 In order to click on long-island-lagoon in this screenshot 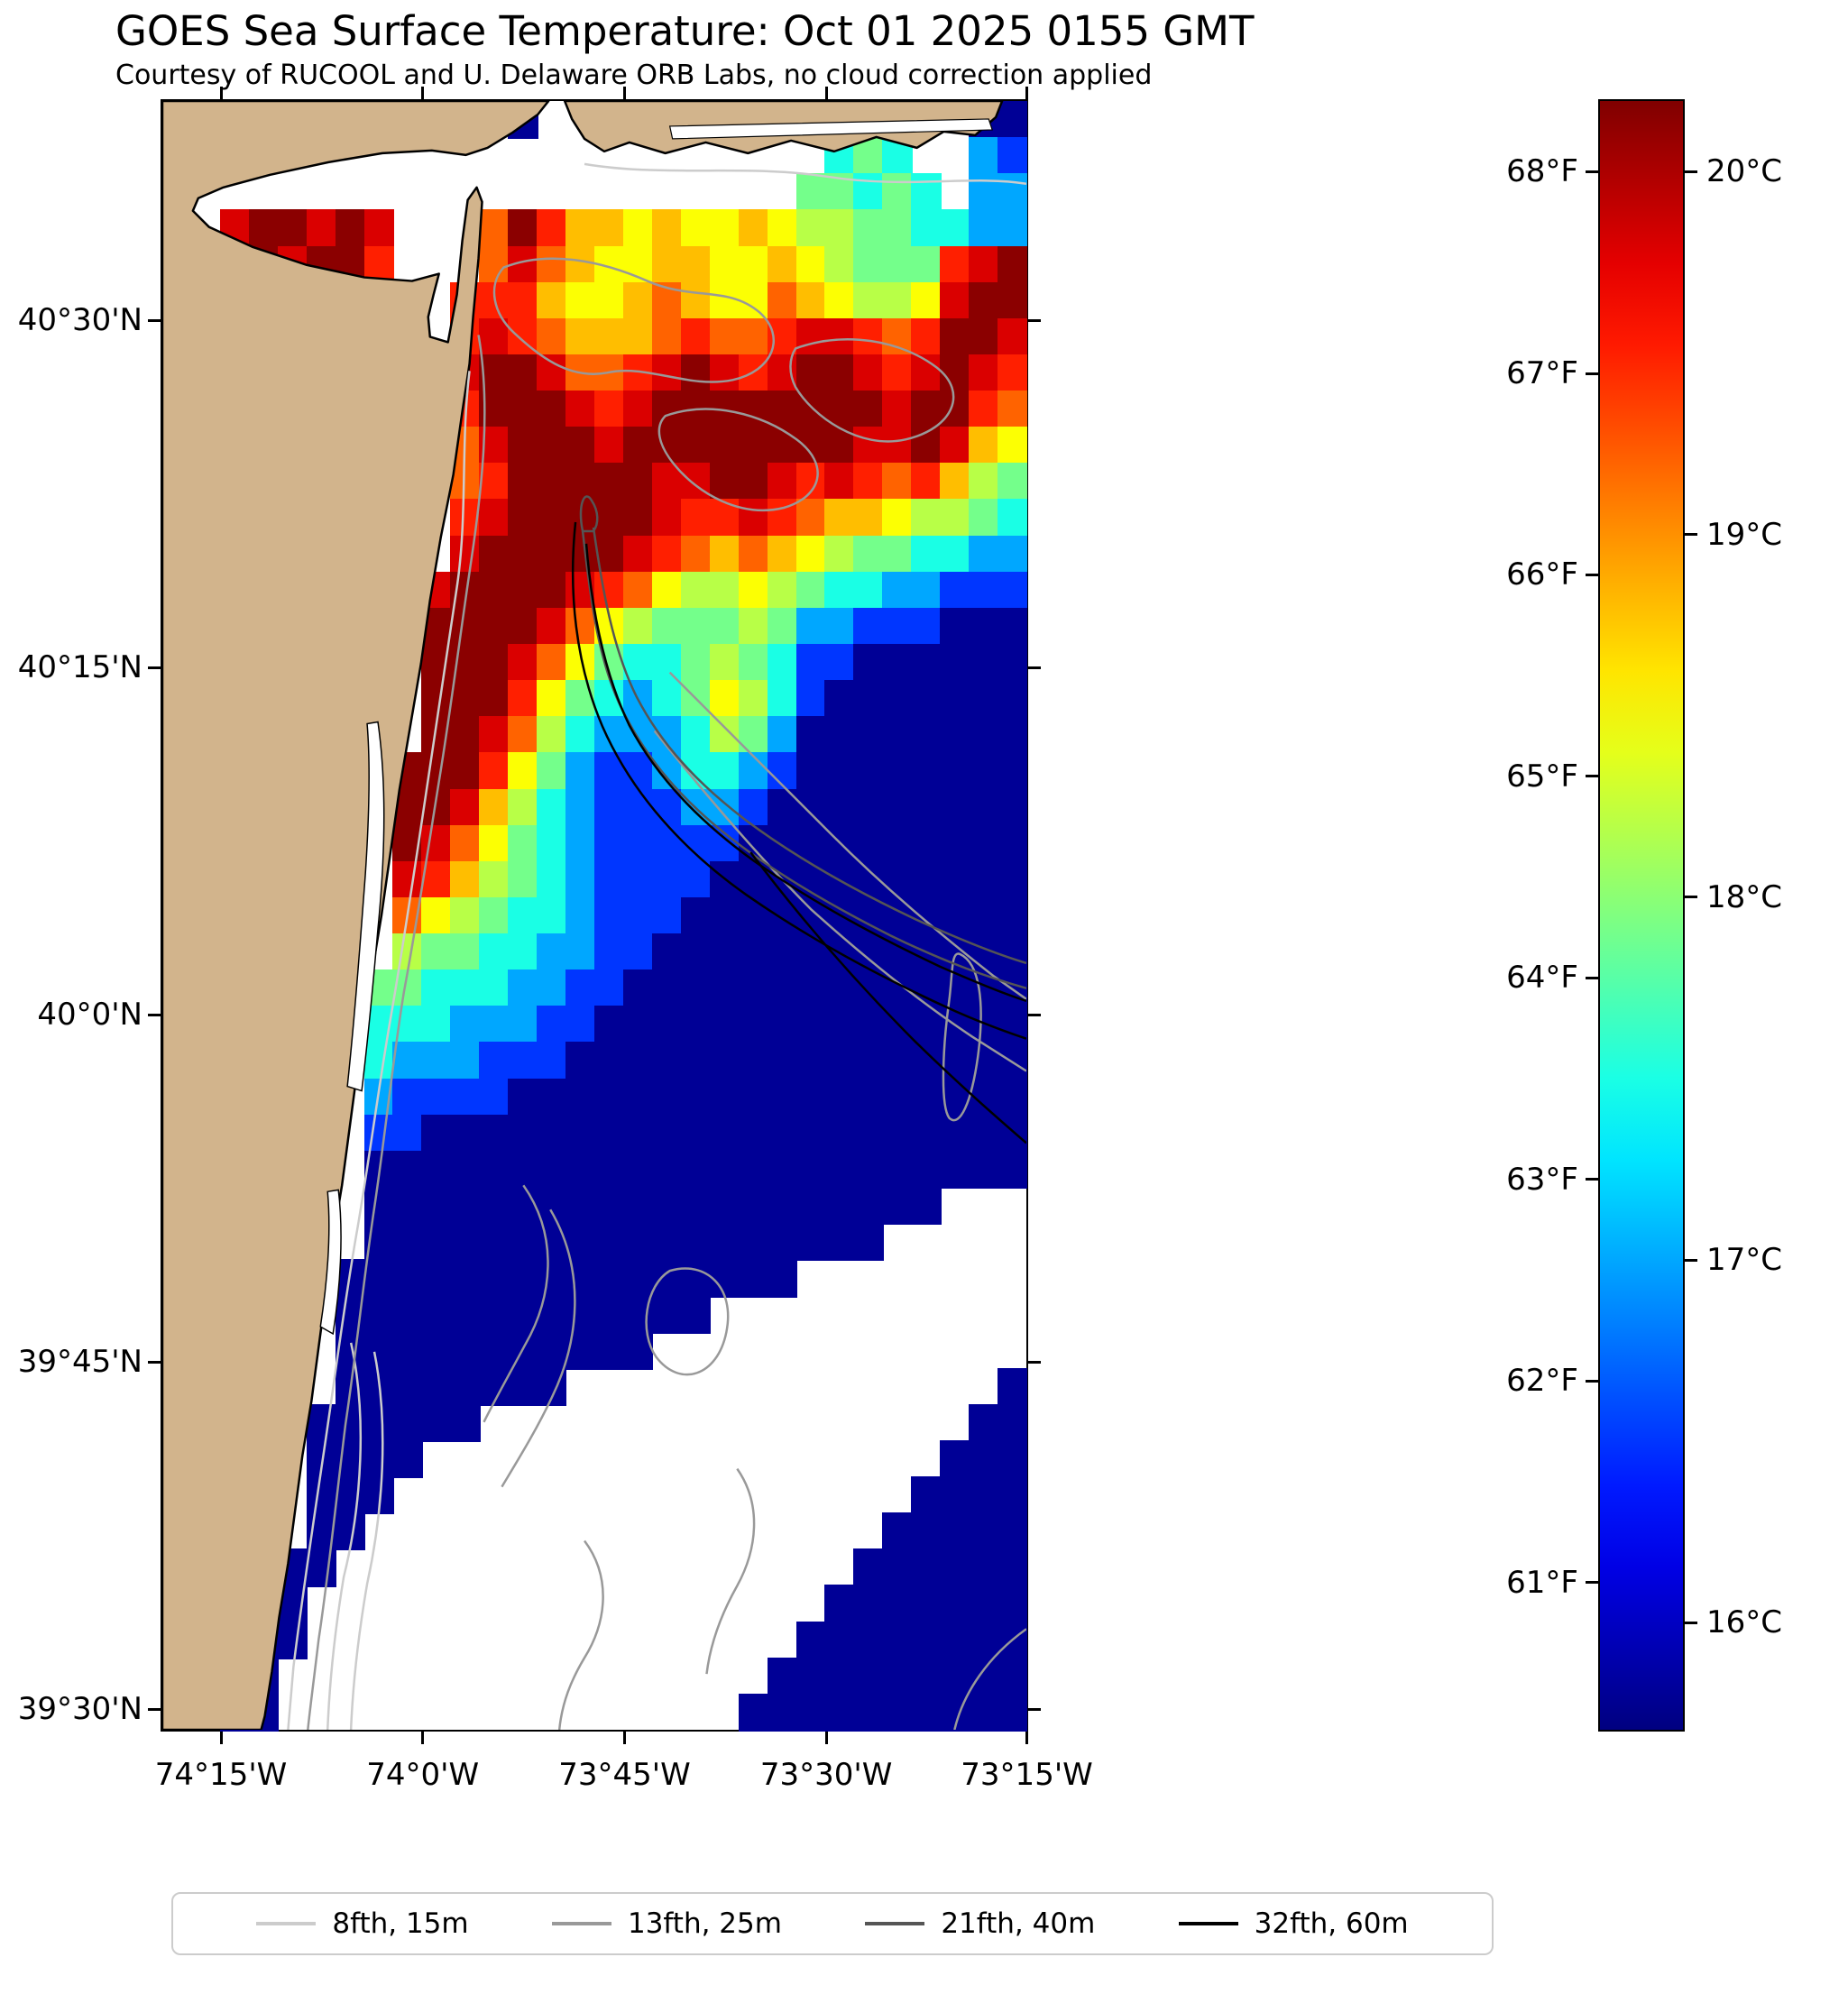, I will do `click(831, 129)`.